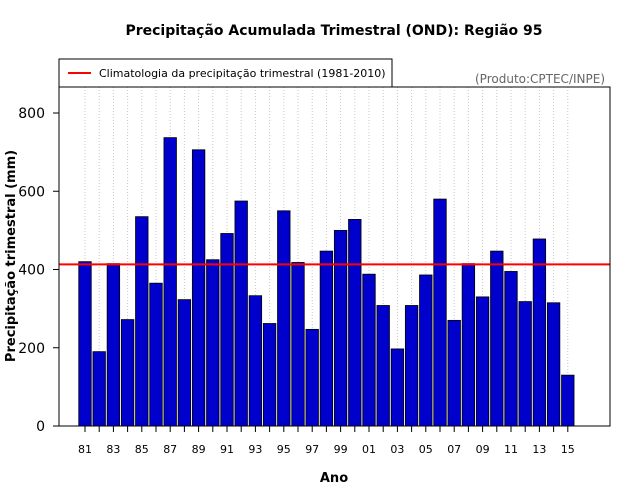 The image size is (640, 500). What do you see at coordinates (142, 449) in the screenshot?
I see `x-tick-label-85: 85` at bounding box center [142, 449].